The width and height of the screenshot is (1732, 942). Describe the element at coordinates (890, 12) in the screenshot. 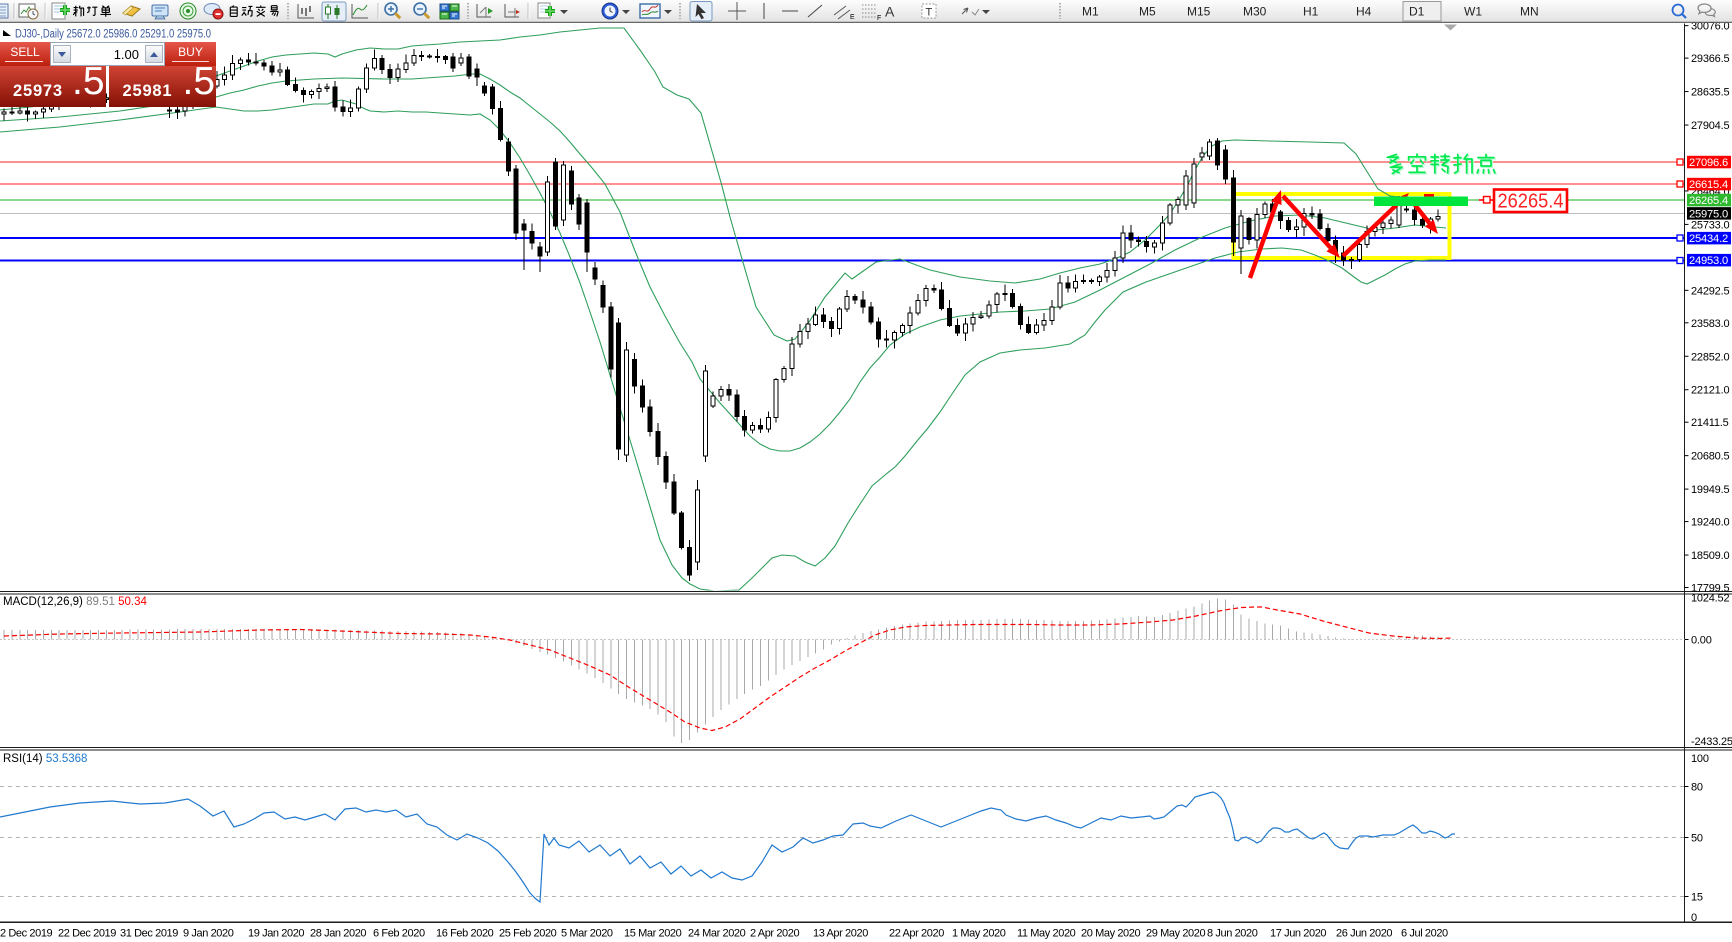

I see `svg-text: A` at that location.